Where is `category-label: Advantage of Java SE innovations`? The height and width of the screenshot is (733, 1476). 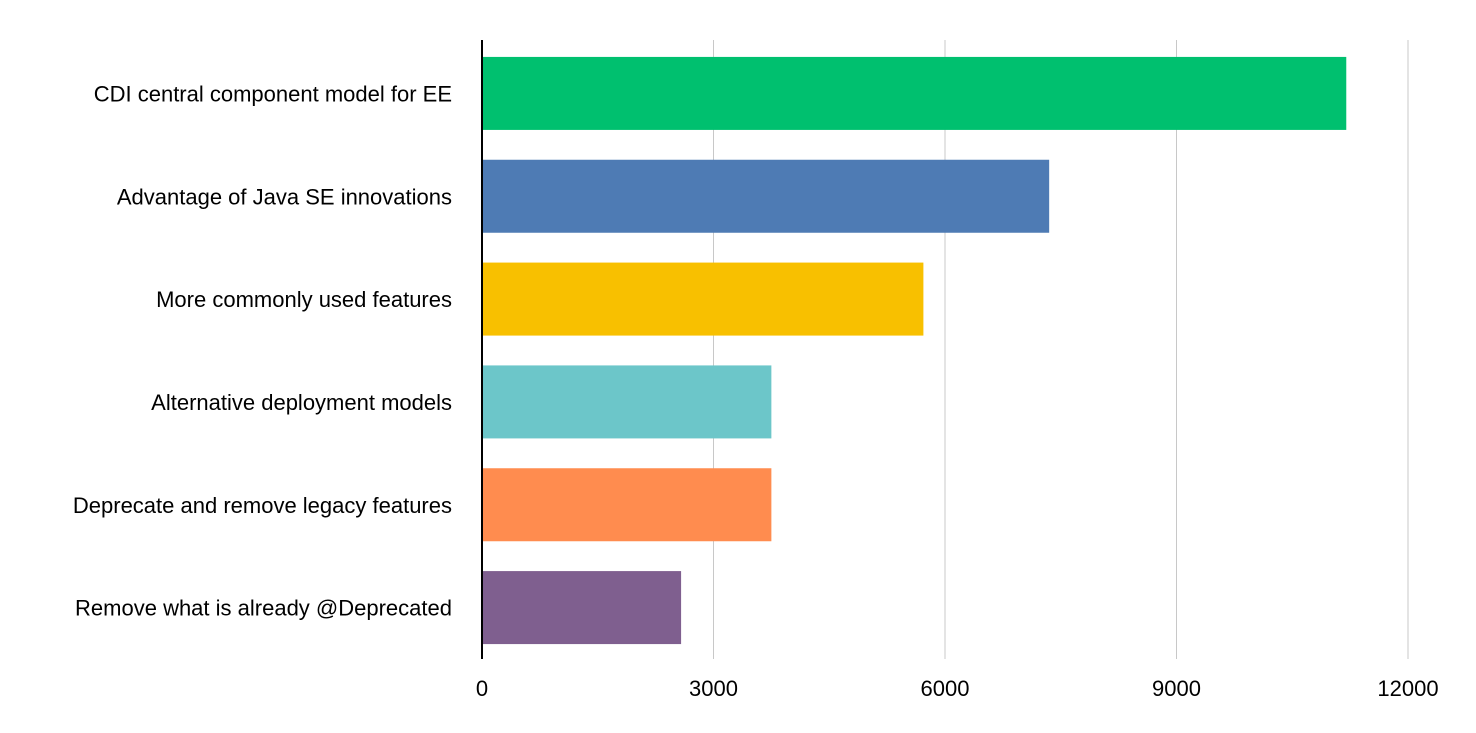 category-label: Advantage of Java SE innovations is located at coordinates (284, 196).